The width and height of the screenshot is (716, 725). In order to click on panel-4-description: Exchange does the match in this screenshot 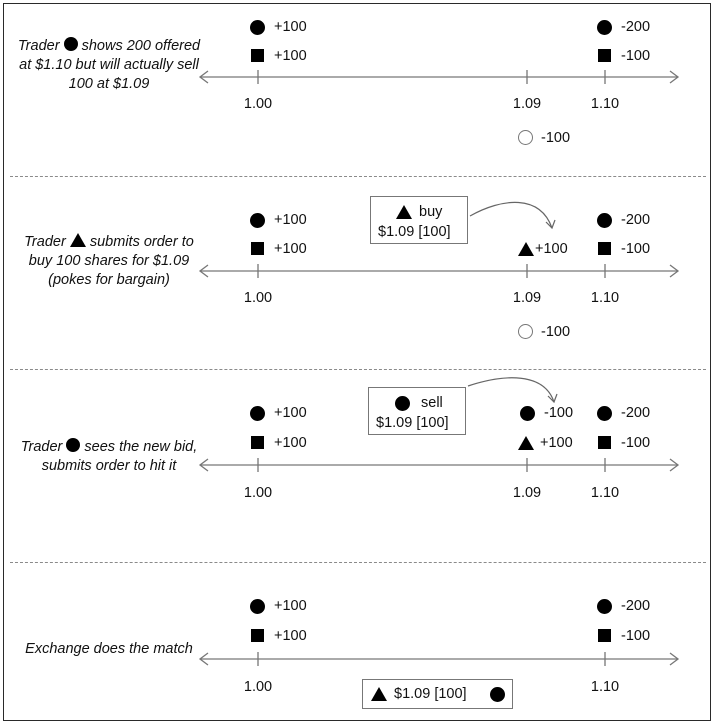, I will do `click(109, 649)`.